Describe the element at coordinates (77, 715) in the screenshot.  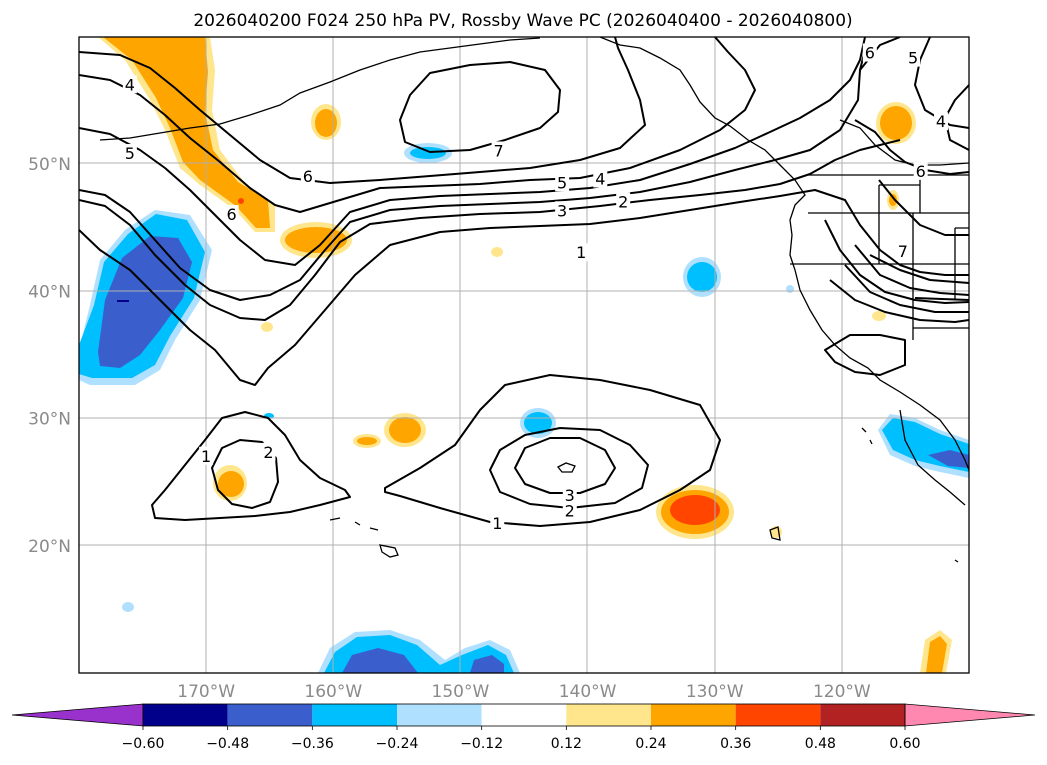
I see `colorbar-extend-low` at that location.